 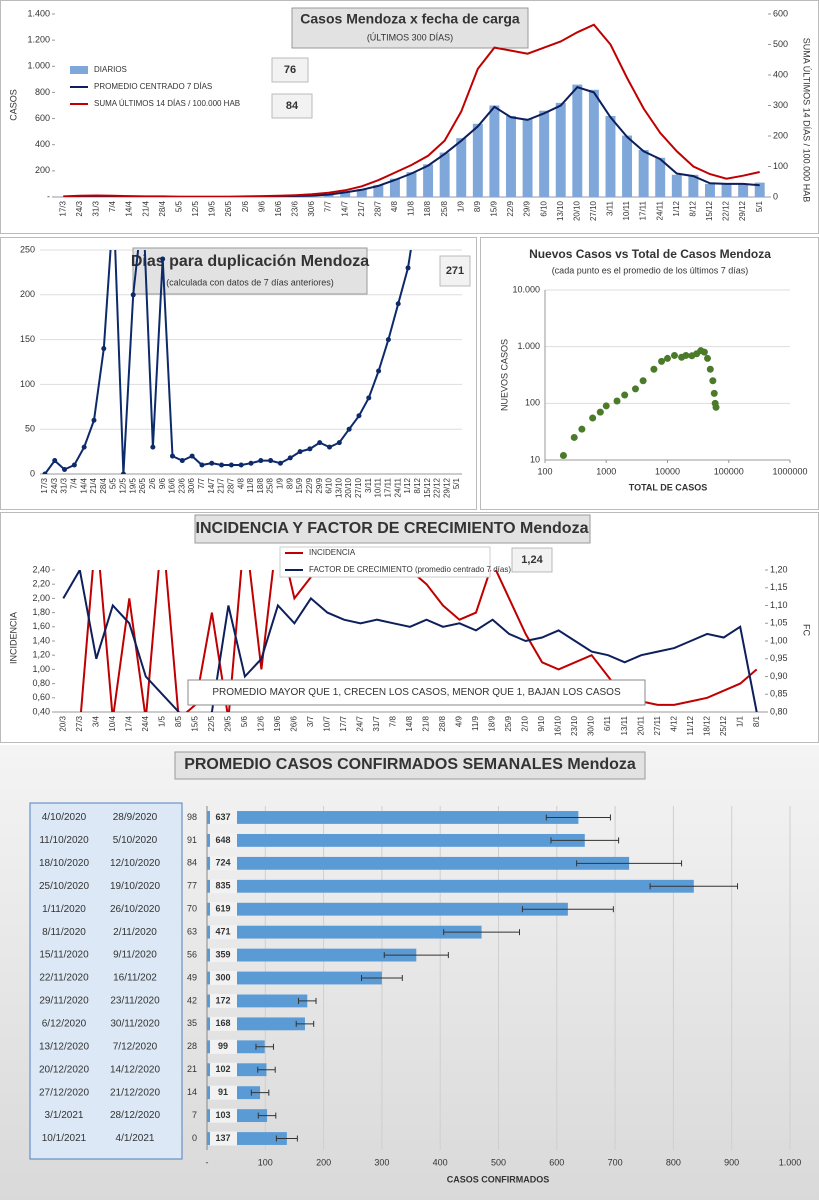 What do you see at coordinates (192, 1069) in the screenshot?
I see `y-tick-label: 21` at bounding box center [192, 1069].